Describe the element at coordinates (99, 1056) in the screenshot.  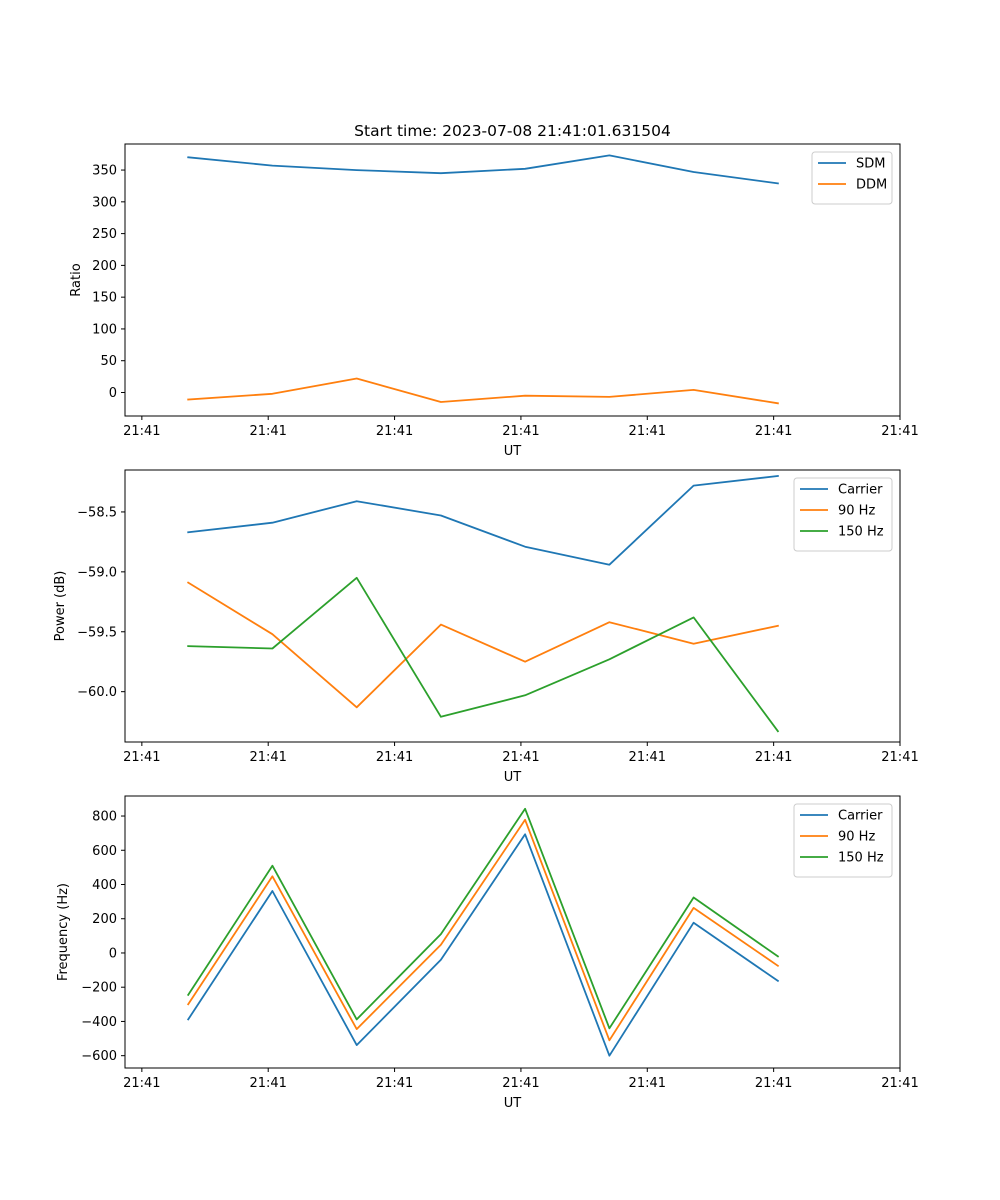
I see `frequency-y-tick-label: −600` at that location.